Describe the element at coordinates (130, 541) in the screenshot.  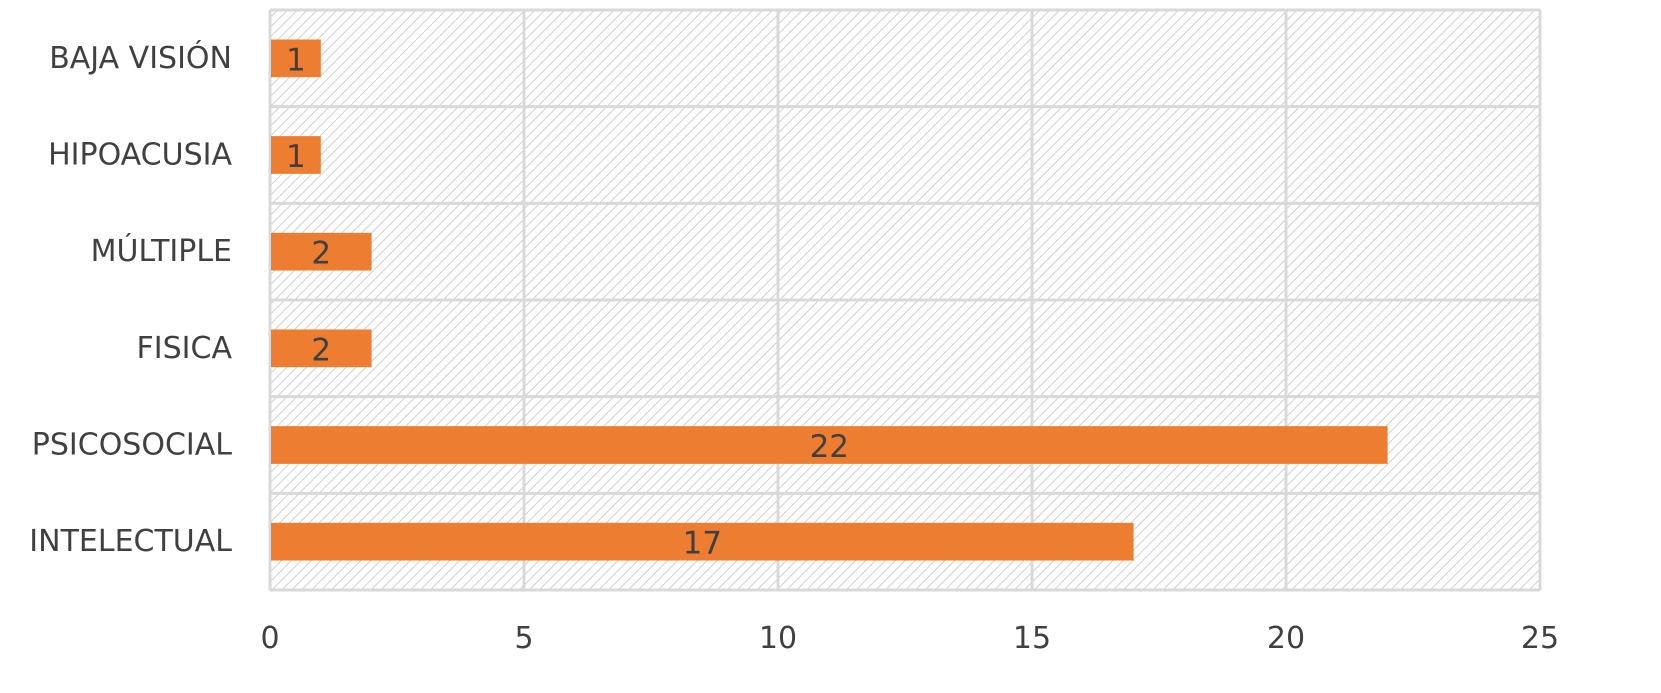
I see `category-label: INTELECTUAL` at that location.